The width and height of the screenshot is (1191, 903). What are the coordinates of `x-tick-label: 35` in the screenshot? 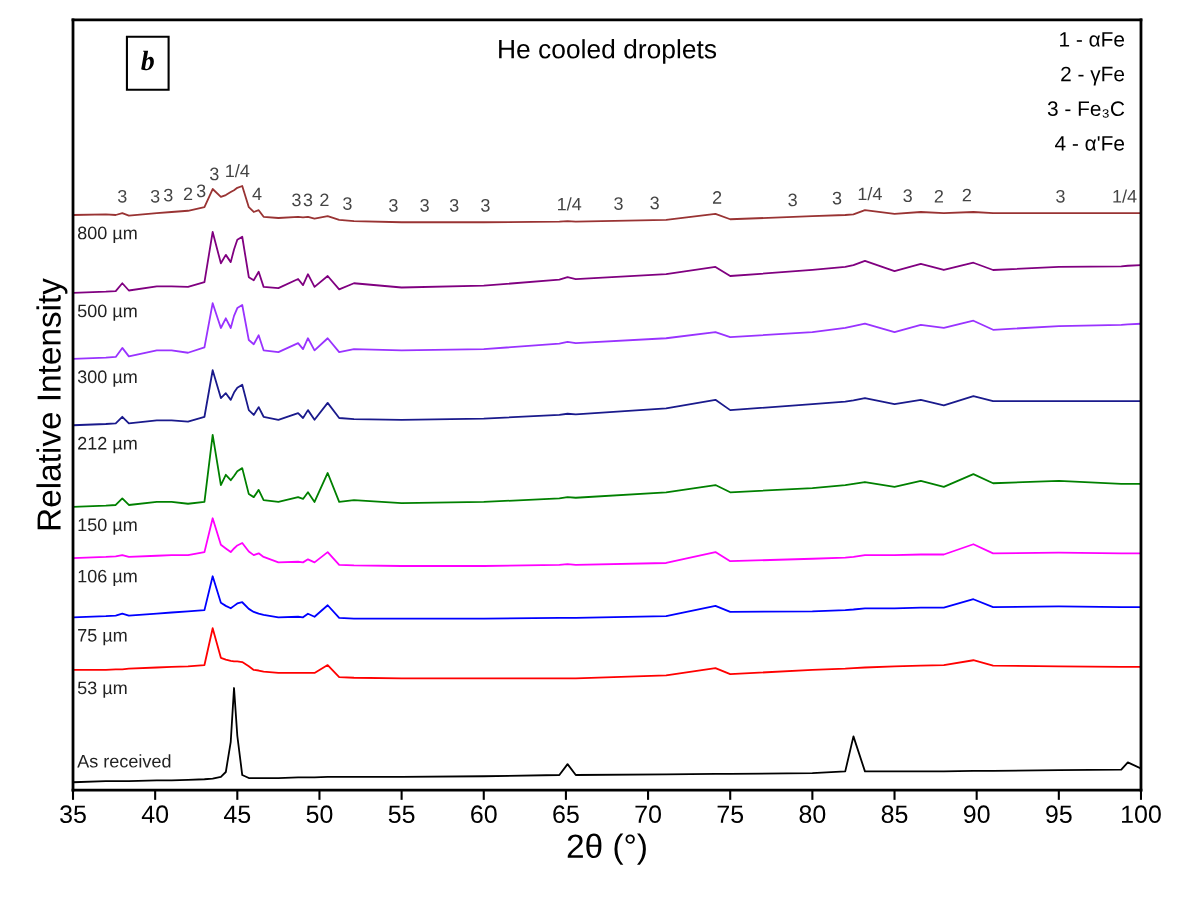 It's located at (73, 814).